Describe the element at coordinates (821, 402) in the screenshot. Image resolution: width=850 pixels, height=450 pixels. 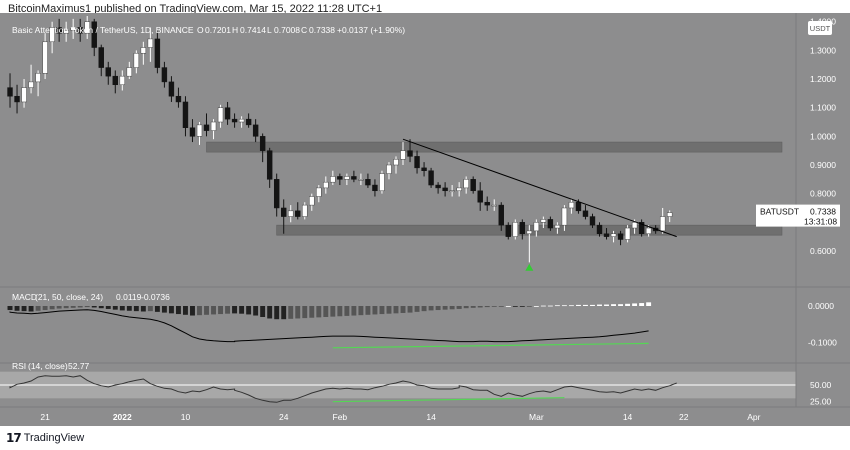
I see `rsi-tick-label: 25.00` at that location.